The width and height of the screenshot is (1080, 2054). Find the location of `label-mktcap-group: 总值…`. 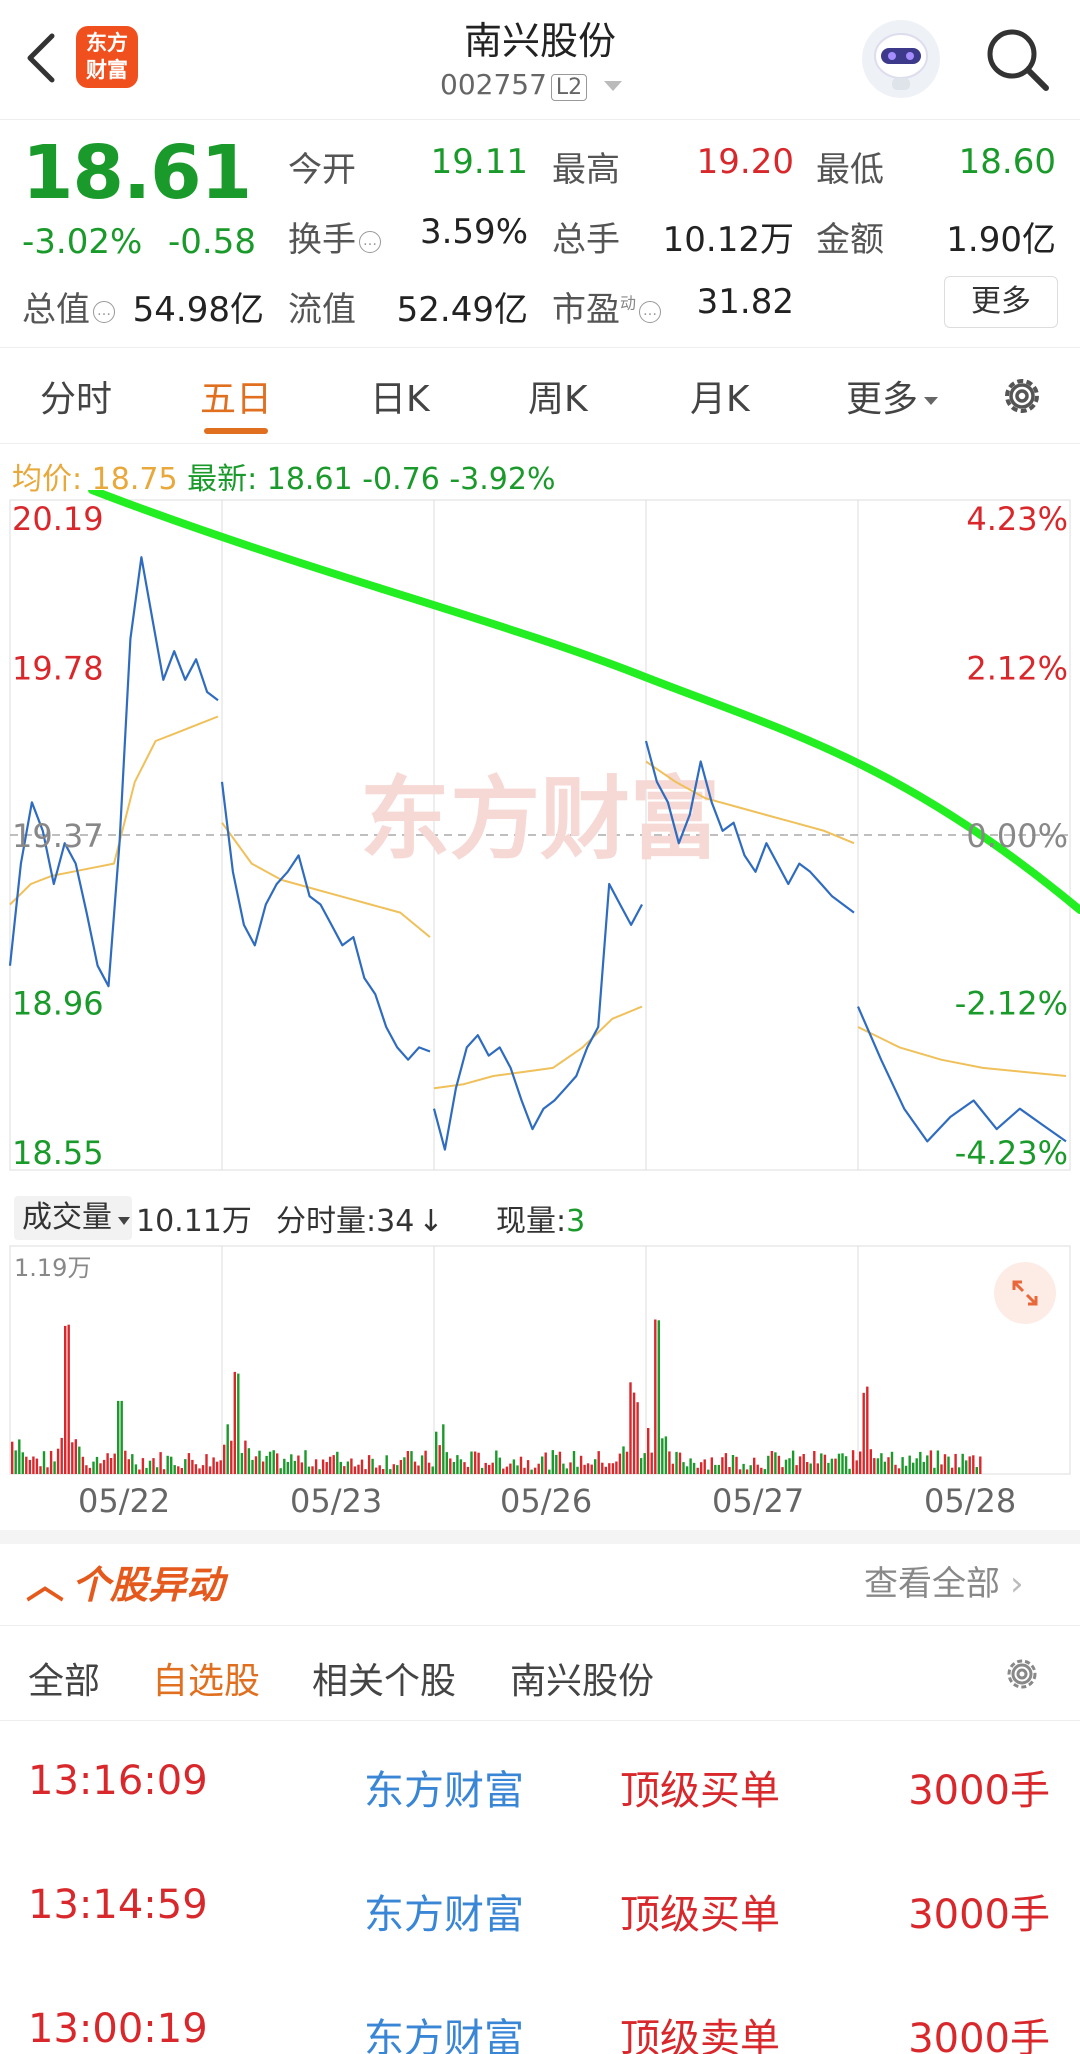

label-mktcap-group: 总值… is located at coordinates (68, 306).